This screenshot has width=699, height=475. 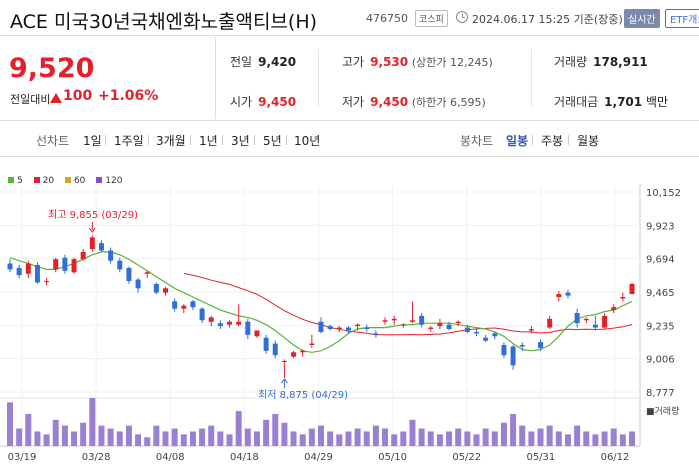 I want to click on tab-daily: 일봉, so click(x=517, y=141).